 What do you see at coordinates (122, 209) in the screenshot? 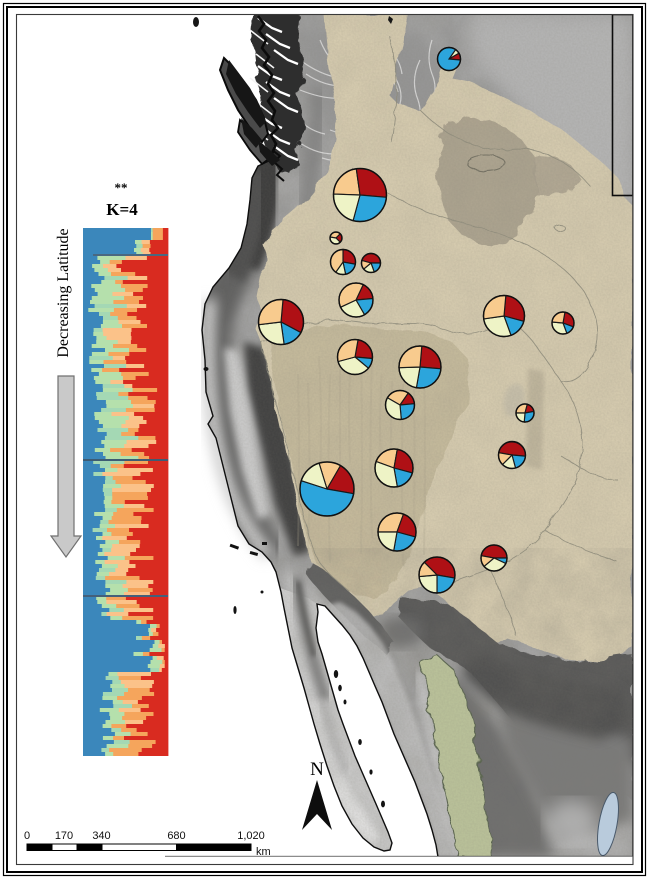
I see `svg-text: K=4` at bounding box center [122, 209].